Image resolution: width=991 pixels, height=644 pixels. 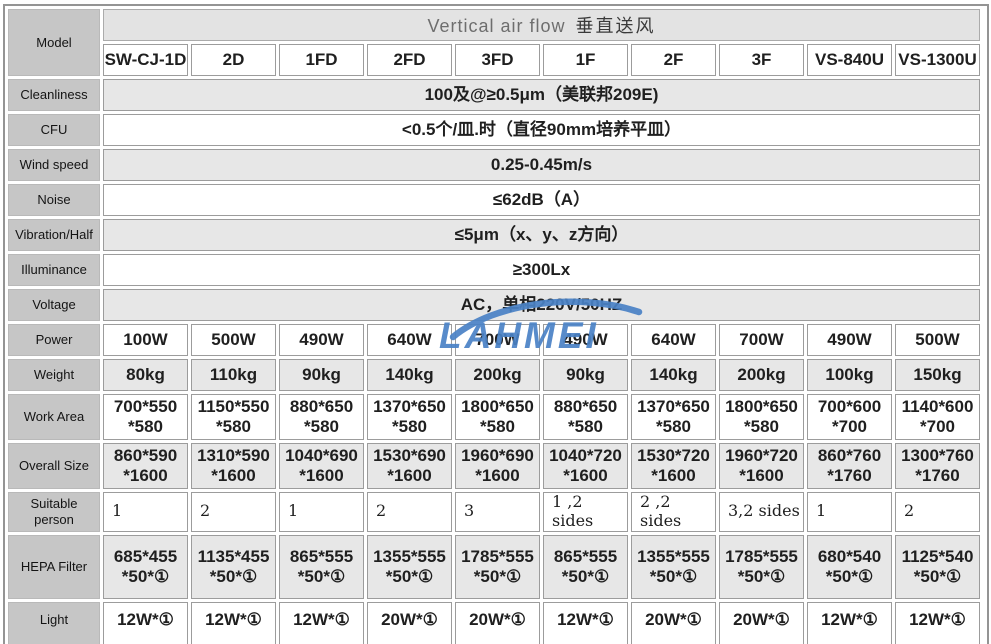 I want to click on row-label: Vibration/Half, so click(x=54, y=235).